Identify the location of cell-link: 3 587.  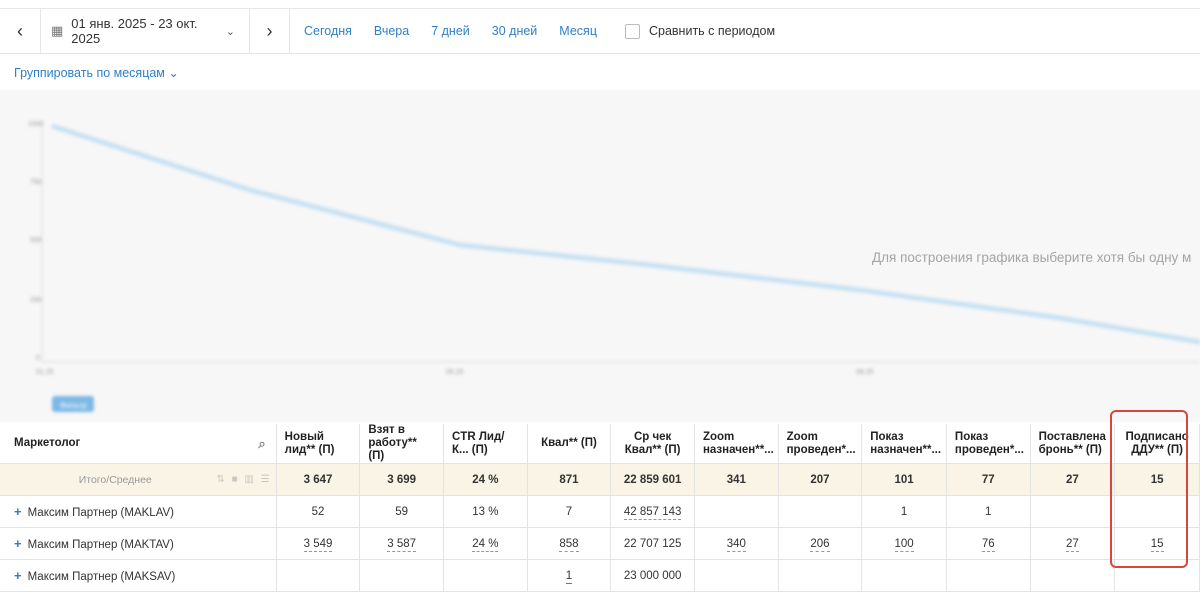
(402, 544).